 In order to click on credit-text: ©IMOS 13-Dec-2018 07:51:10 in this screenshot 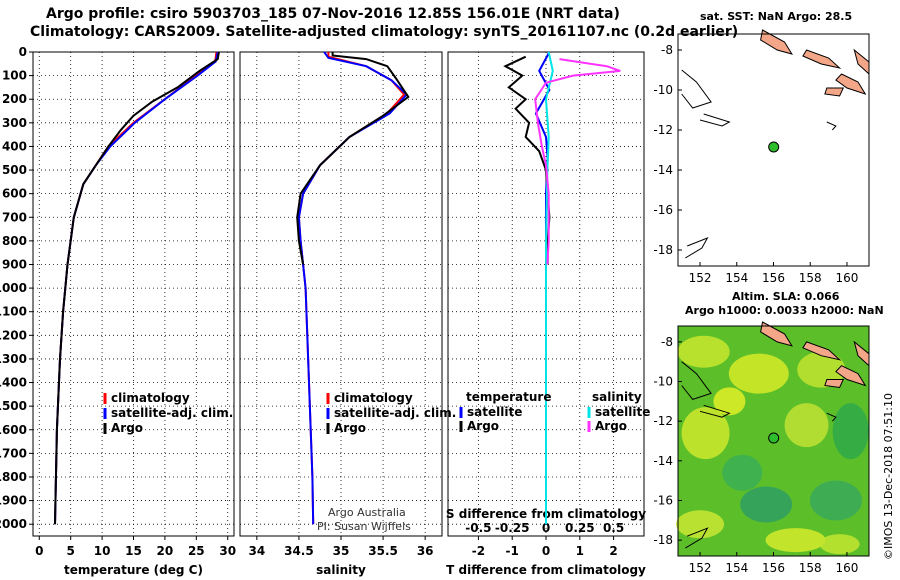, I will do `click(888, 476)`.